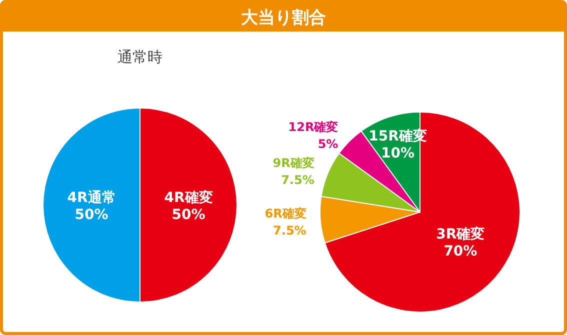 The height and width of the screenshot is (335, 567). What do you see at coordinates (461, 251) in the screenshot?
I see `data-label: 70%` at bounding box center [461, 251].